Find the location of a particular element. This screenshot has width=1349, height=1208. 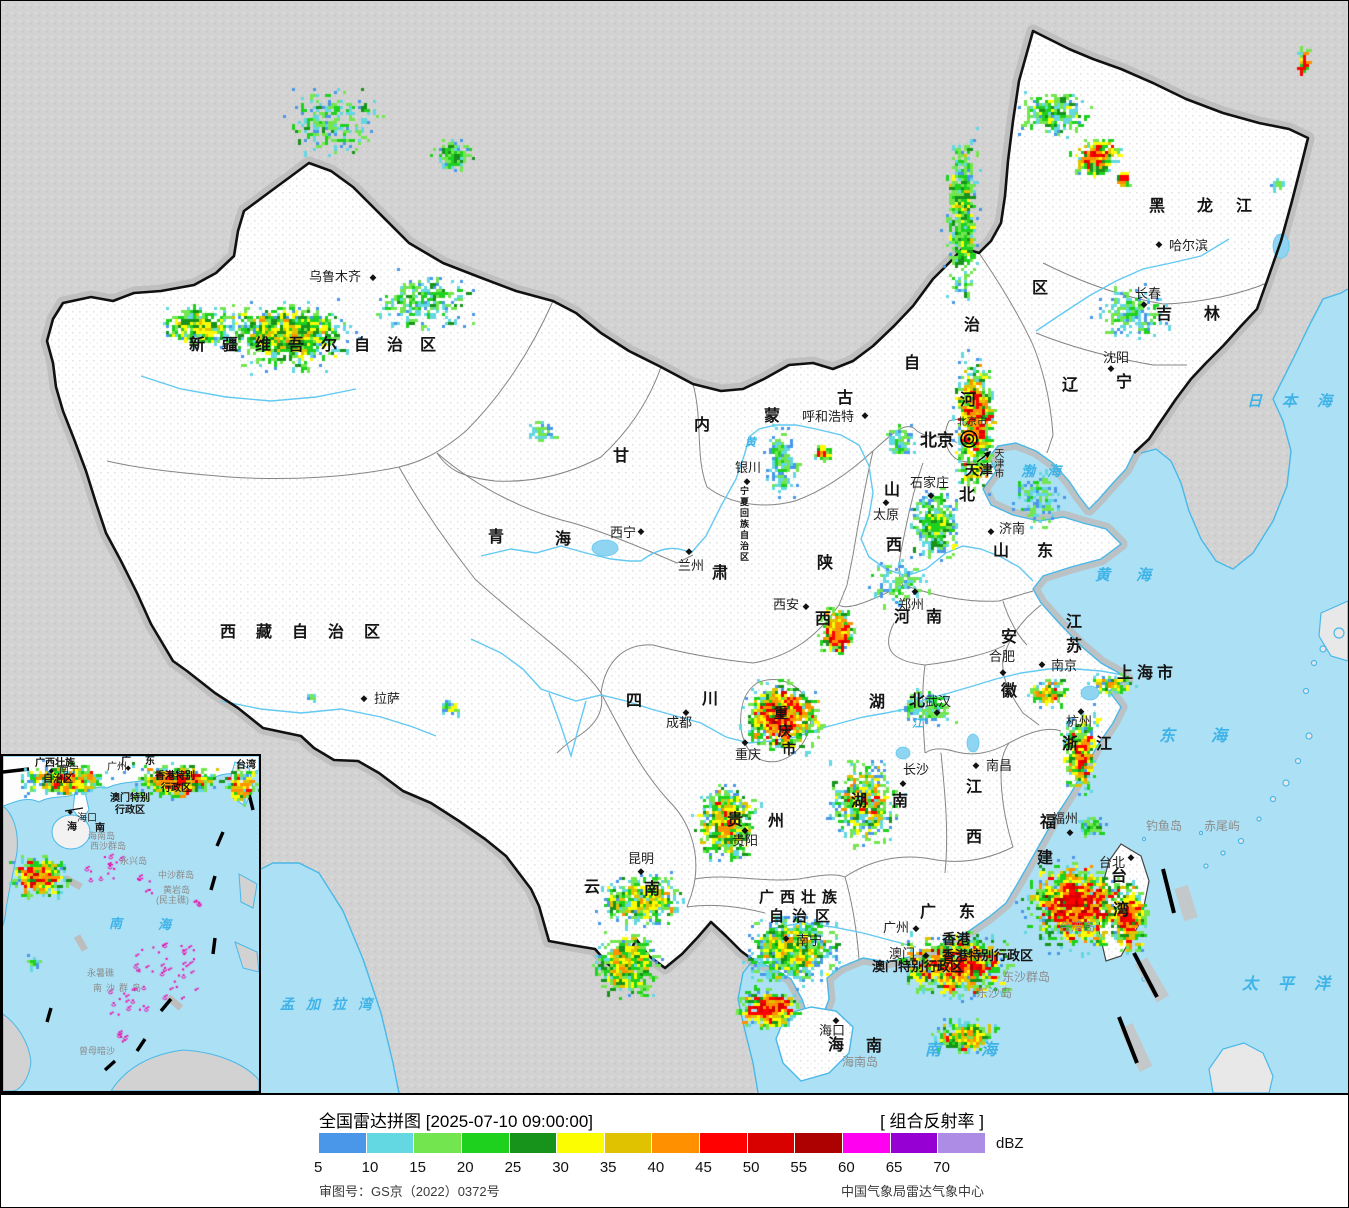

legend-product-name: [ 组合反射率 ] is located at coordinates (932, 1121).